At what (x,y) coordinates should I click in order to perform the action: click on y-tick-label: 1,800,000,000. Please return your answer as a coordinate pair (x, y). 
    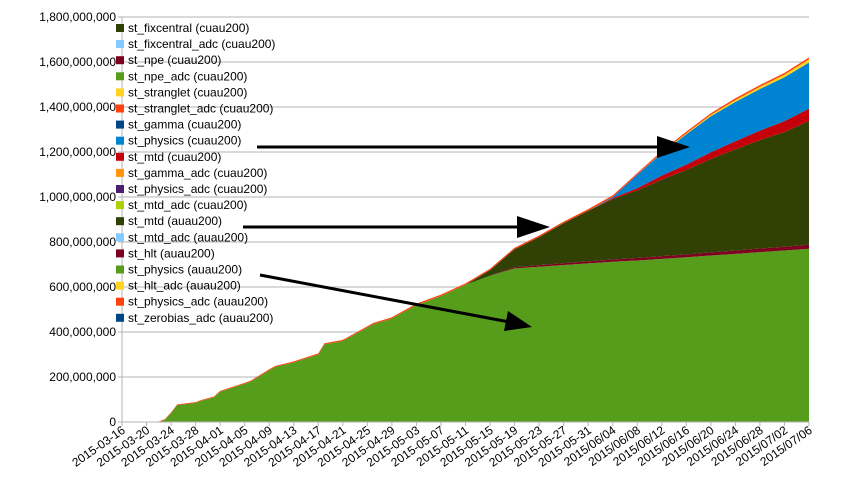
    Looking at the image, I should click on (77, 17).